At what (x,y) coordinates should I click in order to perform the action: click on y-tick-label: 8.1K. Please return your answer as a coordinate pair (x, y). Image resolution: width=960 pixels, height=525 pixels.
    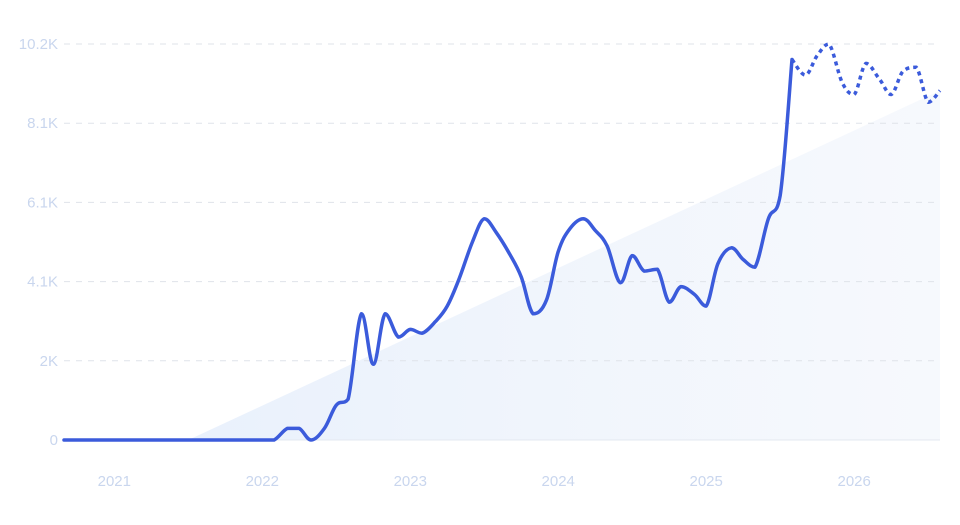
    Looking at the image, I should click on (42, 123).